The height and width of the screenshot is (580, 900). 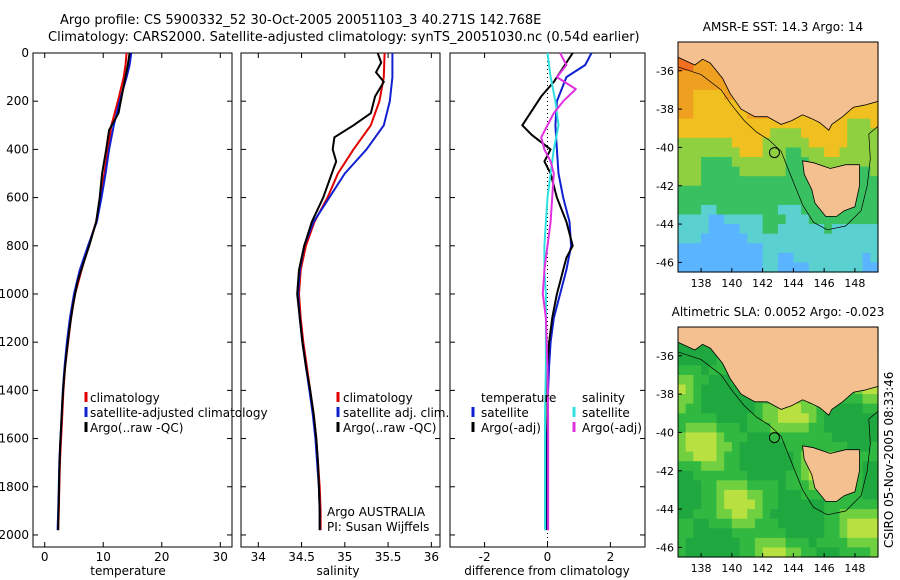 What do you see at coordinates (665, 471) in the screenshot?
I see `map-y-tick-label: -42` at bounding box center [665, 471].